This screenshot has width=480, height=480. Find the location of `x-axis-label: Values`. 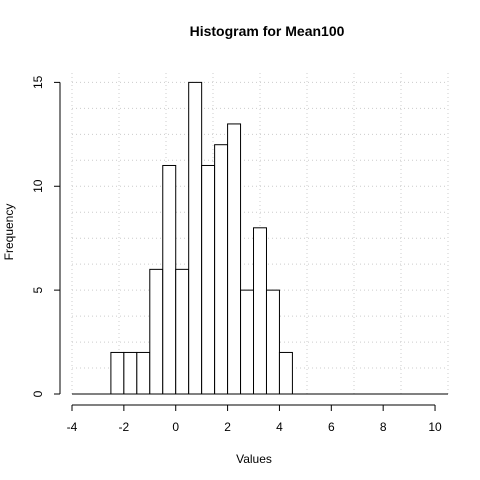

x-axis-label: Values is located at coordinates (254, 459).